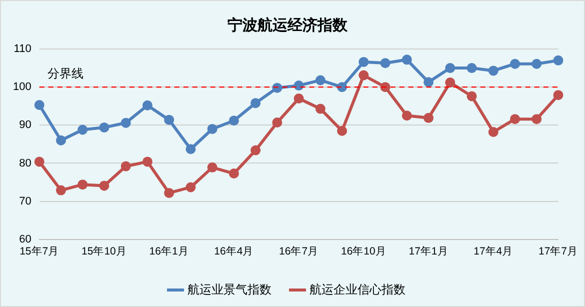  I want to click on legend-label: 航运企业信心指数, so click(358, 289).